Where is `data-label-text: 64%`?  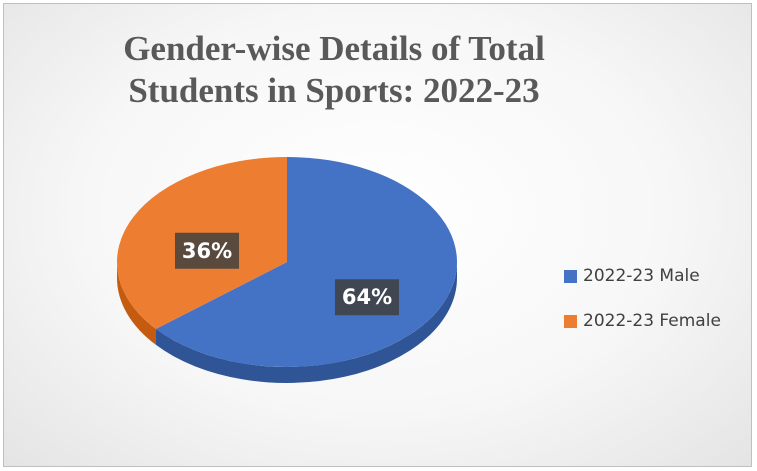
data-label-text: 64% is located at coordinates (367, 297).